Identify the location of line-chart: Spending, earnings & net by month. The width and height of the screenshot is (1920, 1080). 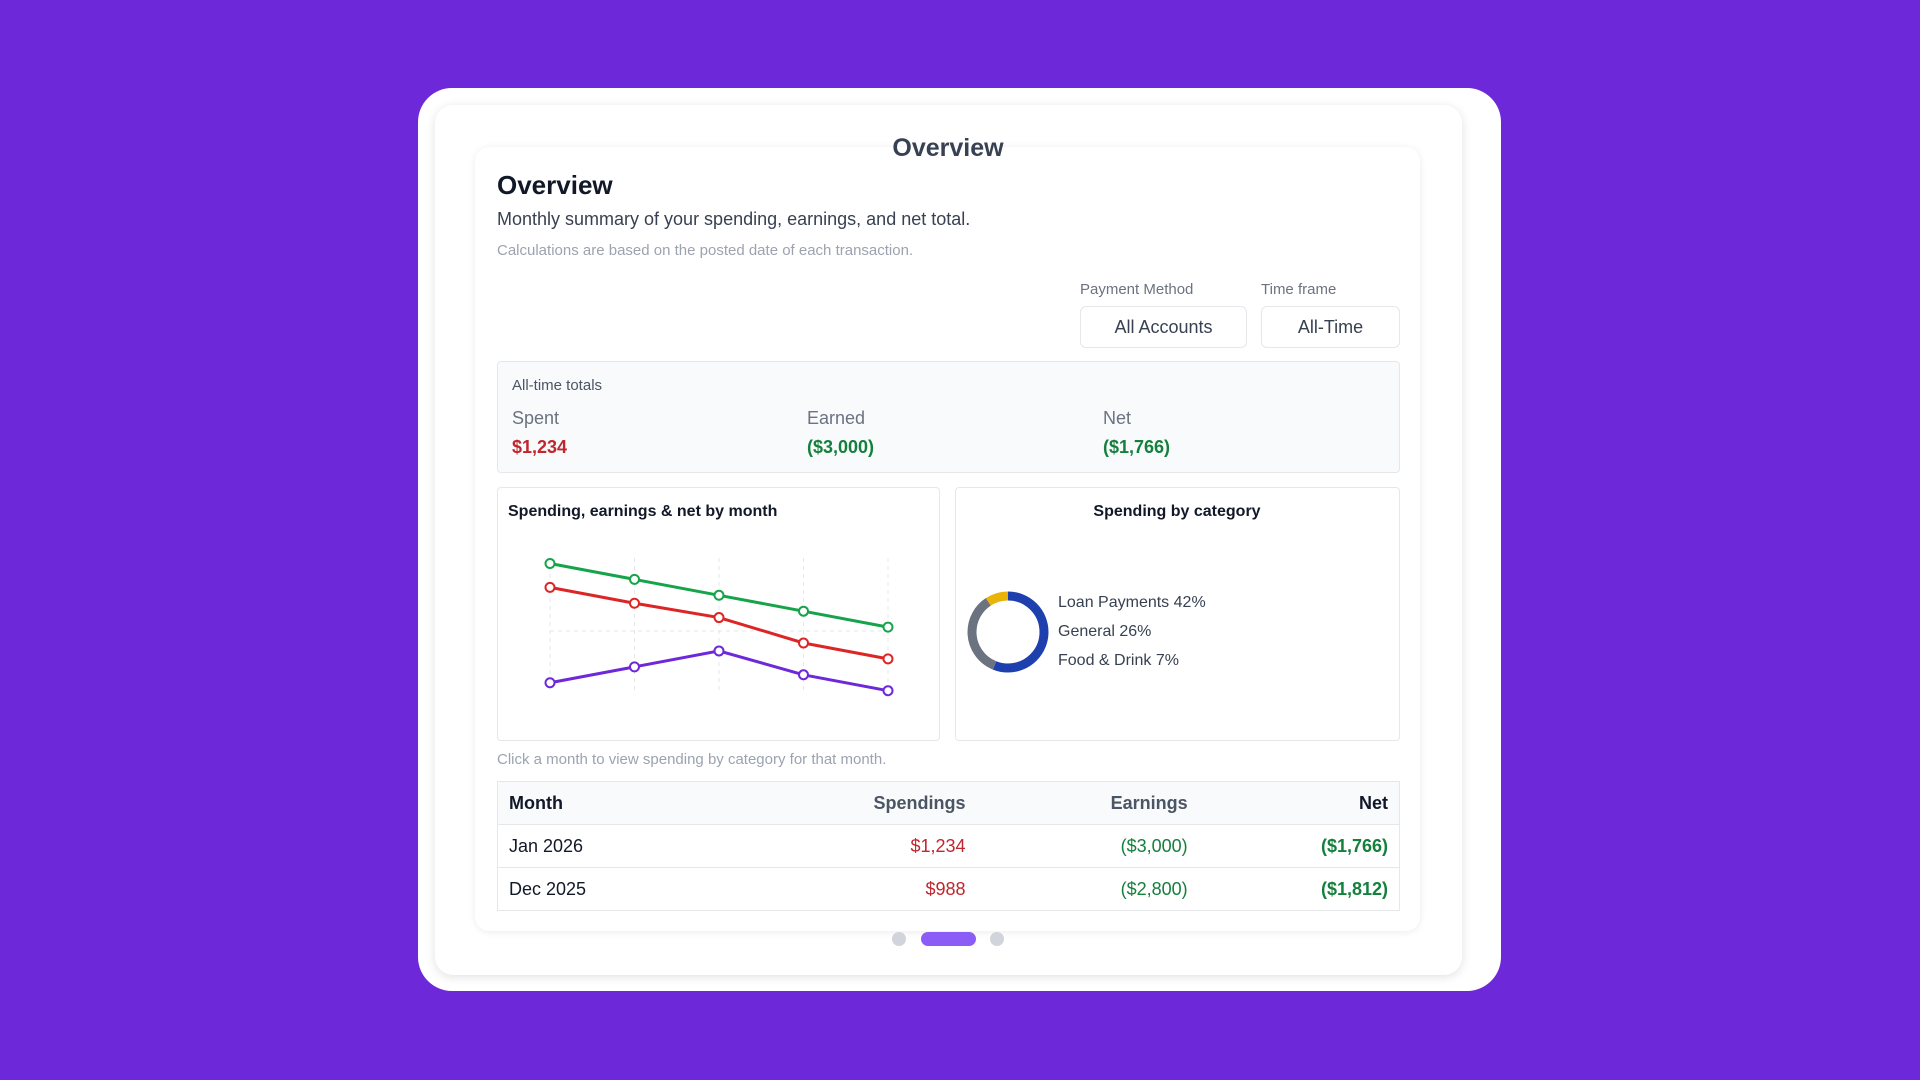
(701, 600).